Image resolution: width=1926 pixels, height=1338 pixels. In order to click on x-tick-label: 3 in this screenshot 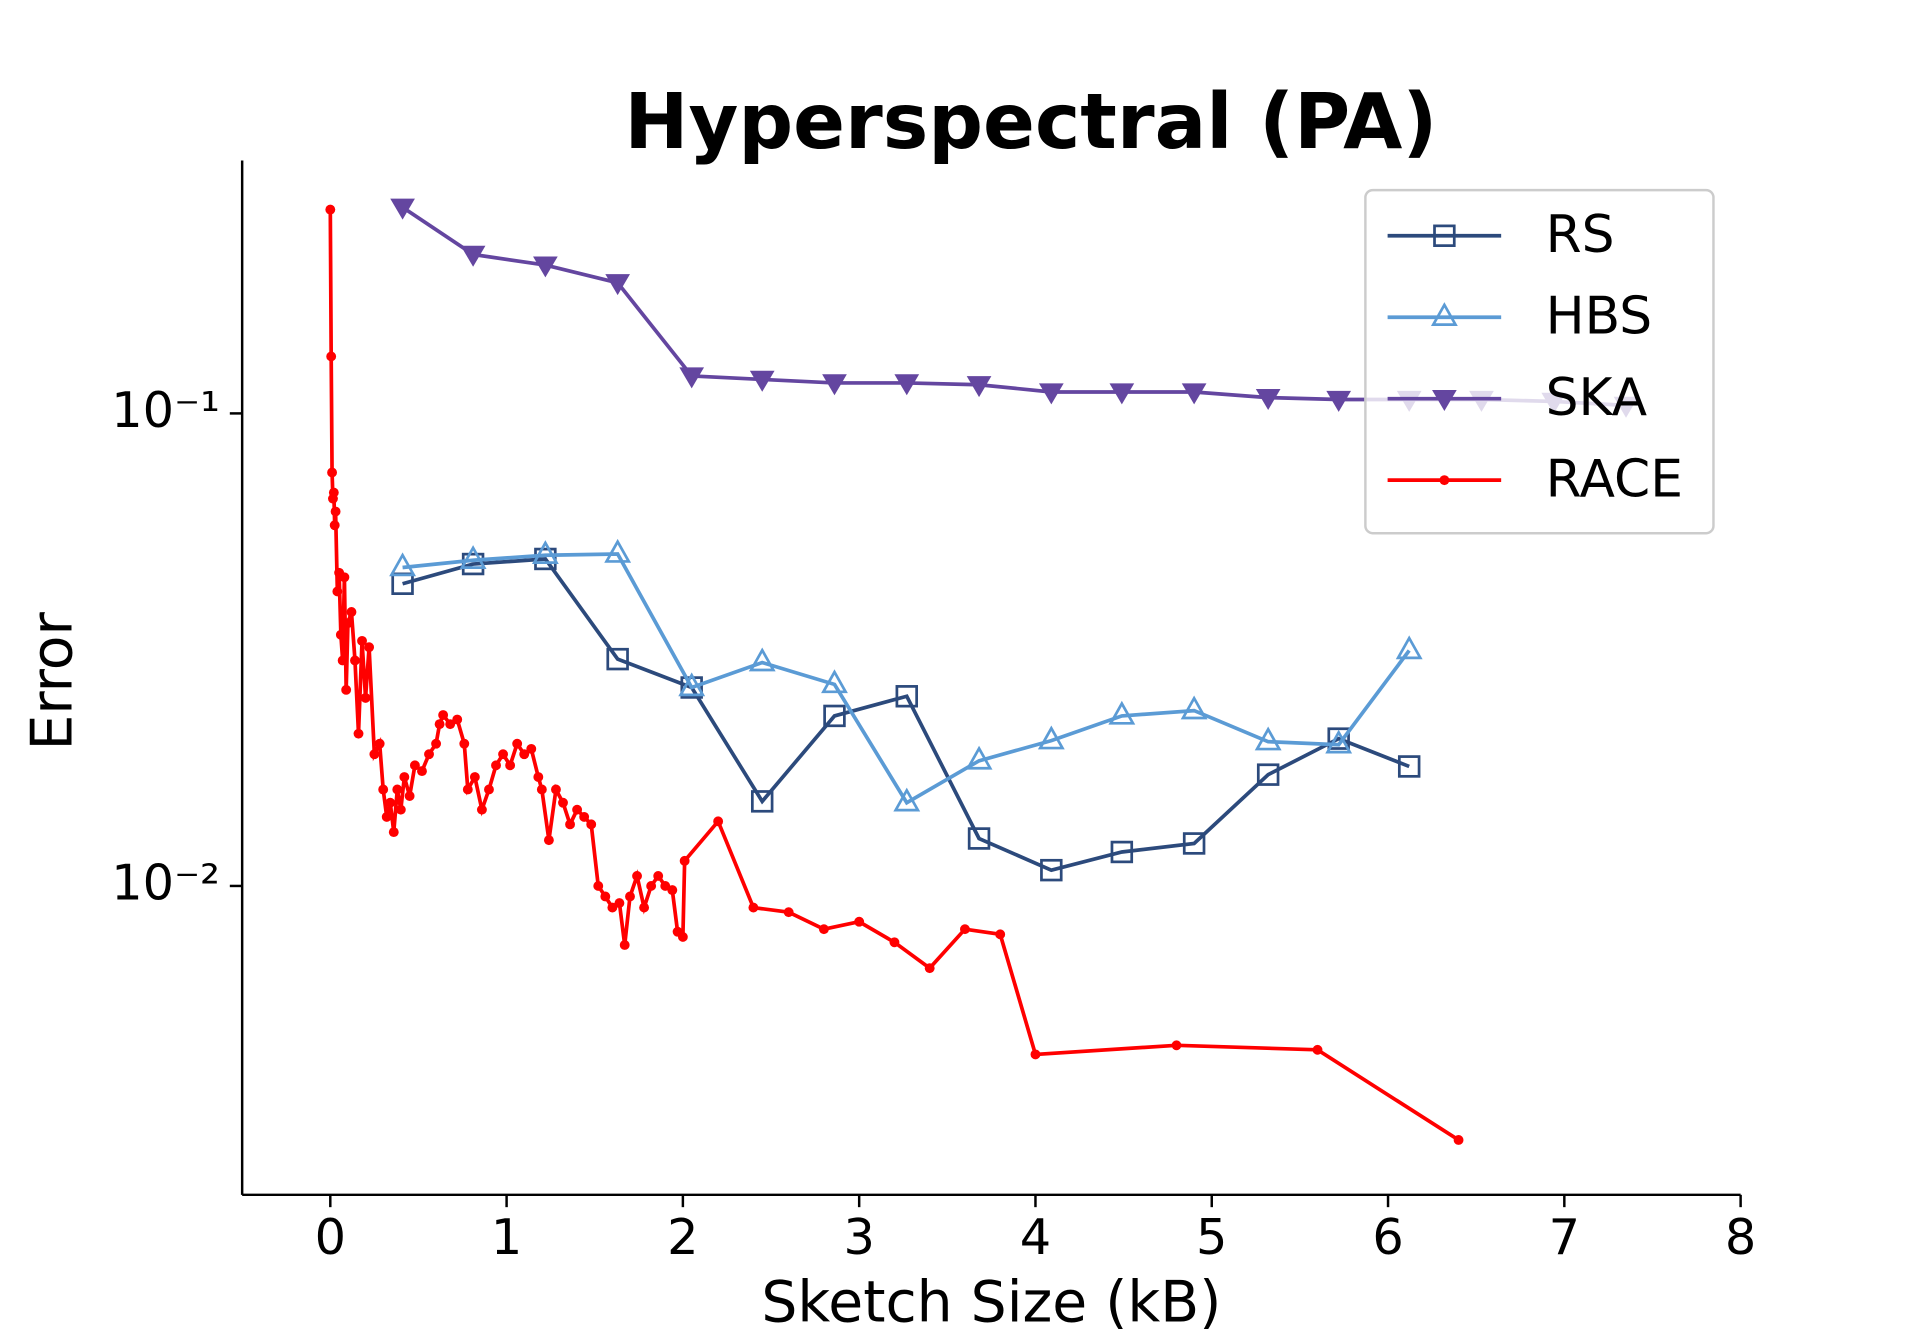, I will do `click(858, 1237)`.